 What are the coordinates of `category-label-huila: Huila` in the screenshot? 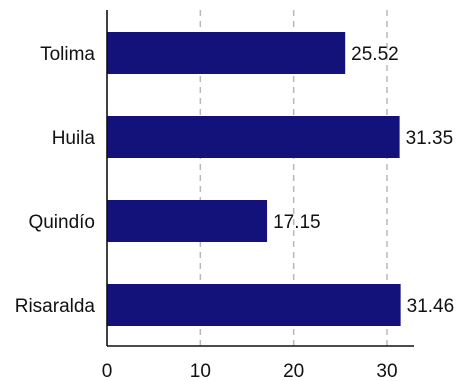 It's located at (74, 138).